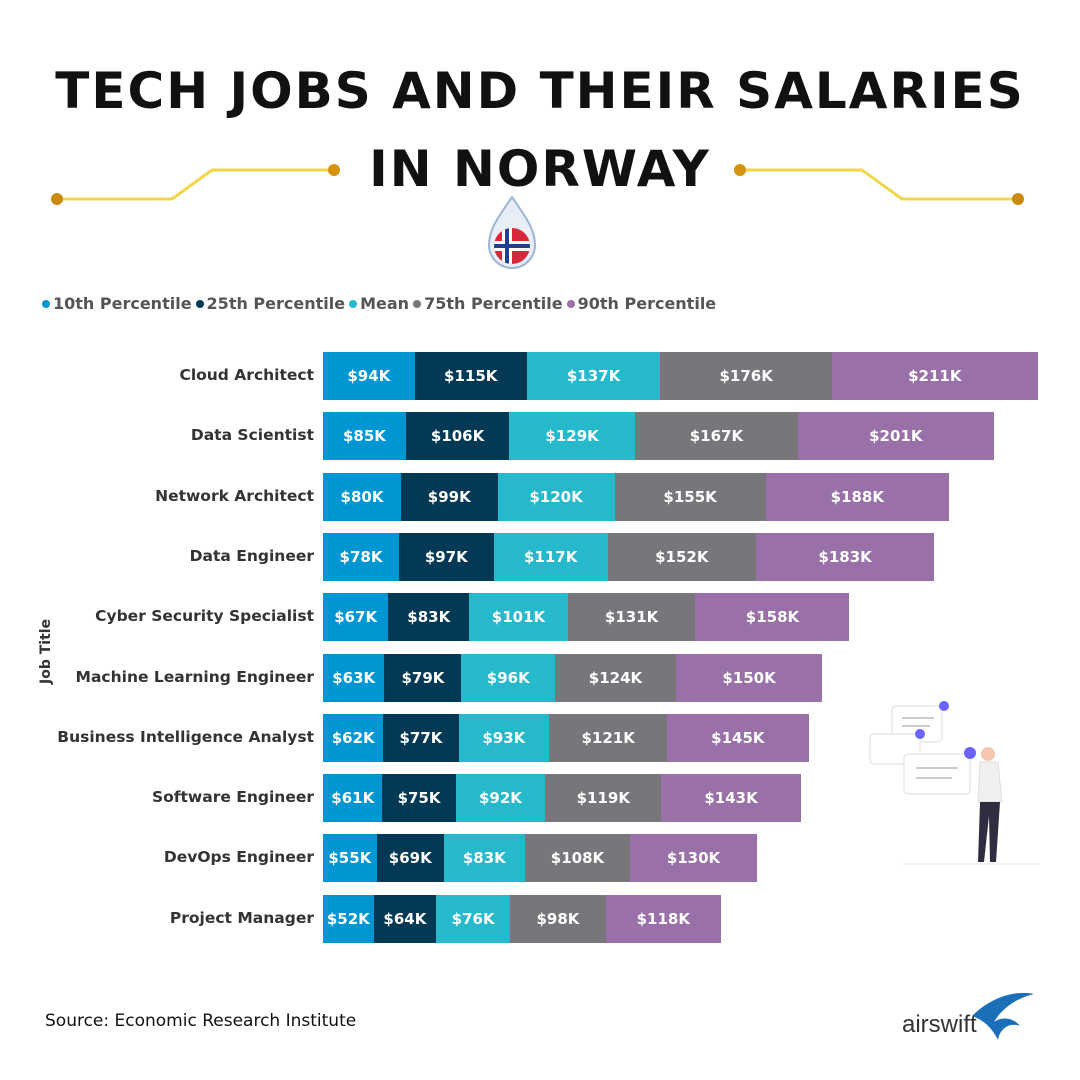 Image resolution: width=1080 pixels, height=1080 pixels. I want to click on data-label: $97K, so click(446, 556).